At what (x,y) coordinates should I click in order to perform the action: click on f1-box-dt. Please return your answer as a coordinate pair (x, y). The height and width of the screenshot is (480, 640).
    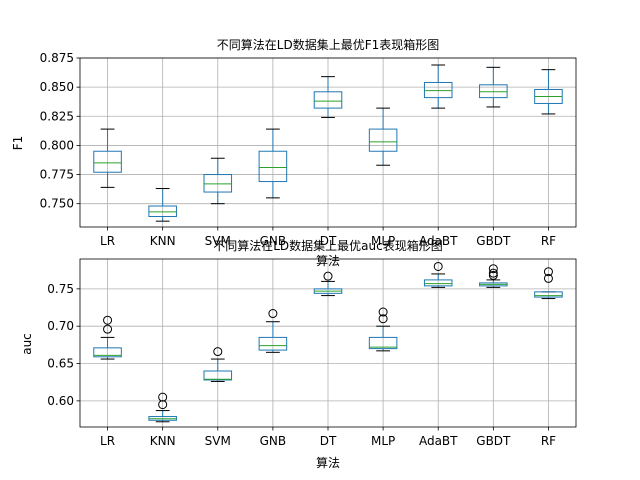
    Looking at the image, I should click on (328, 97).